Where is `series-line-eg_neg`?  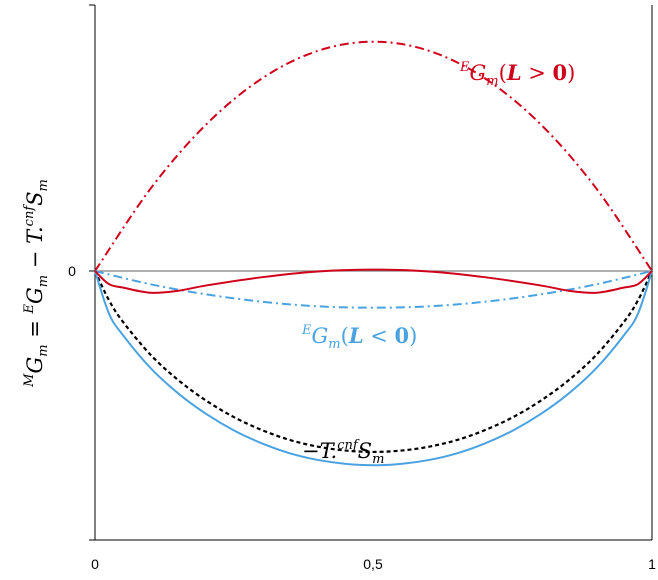 series-line-eg_neg is located at coordinates (373, 289).